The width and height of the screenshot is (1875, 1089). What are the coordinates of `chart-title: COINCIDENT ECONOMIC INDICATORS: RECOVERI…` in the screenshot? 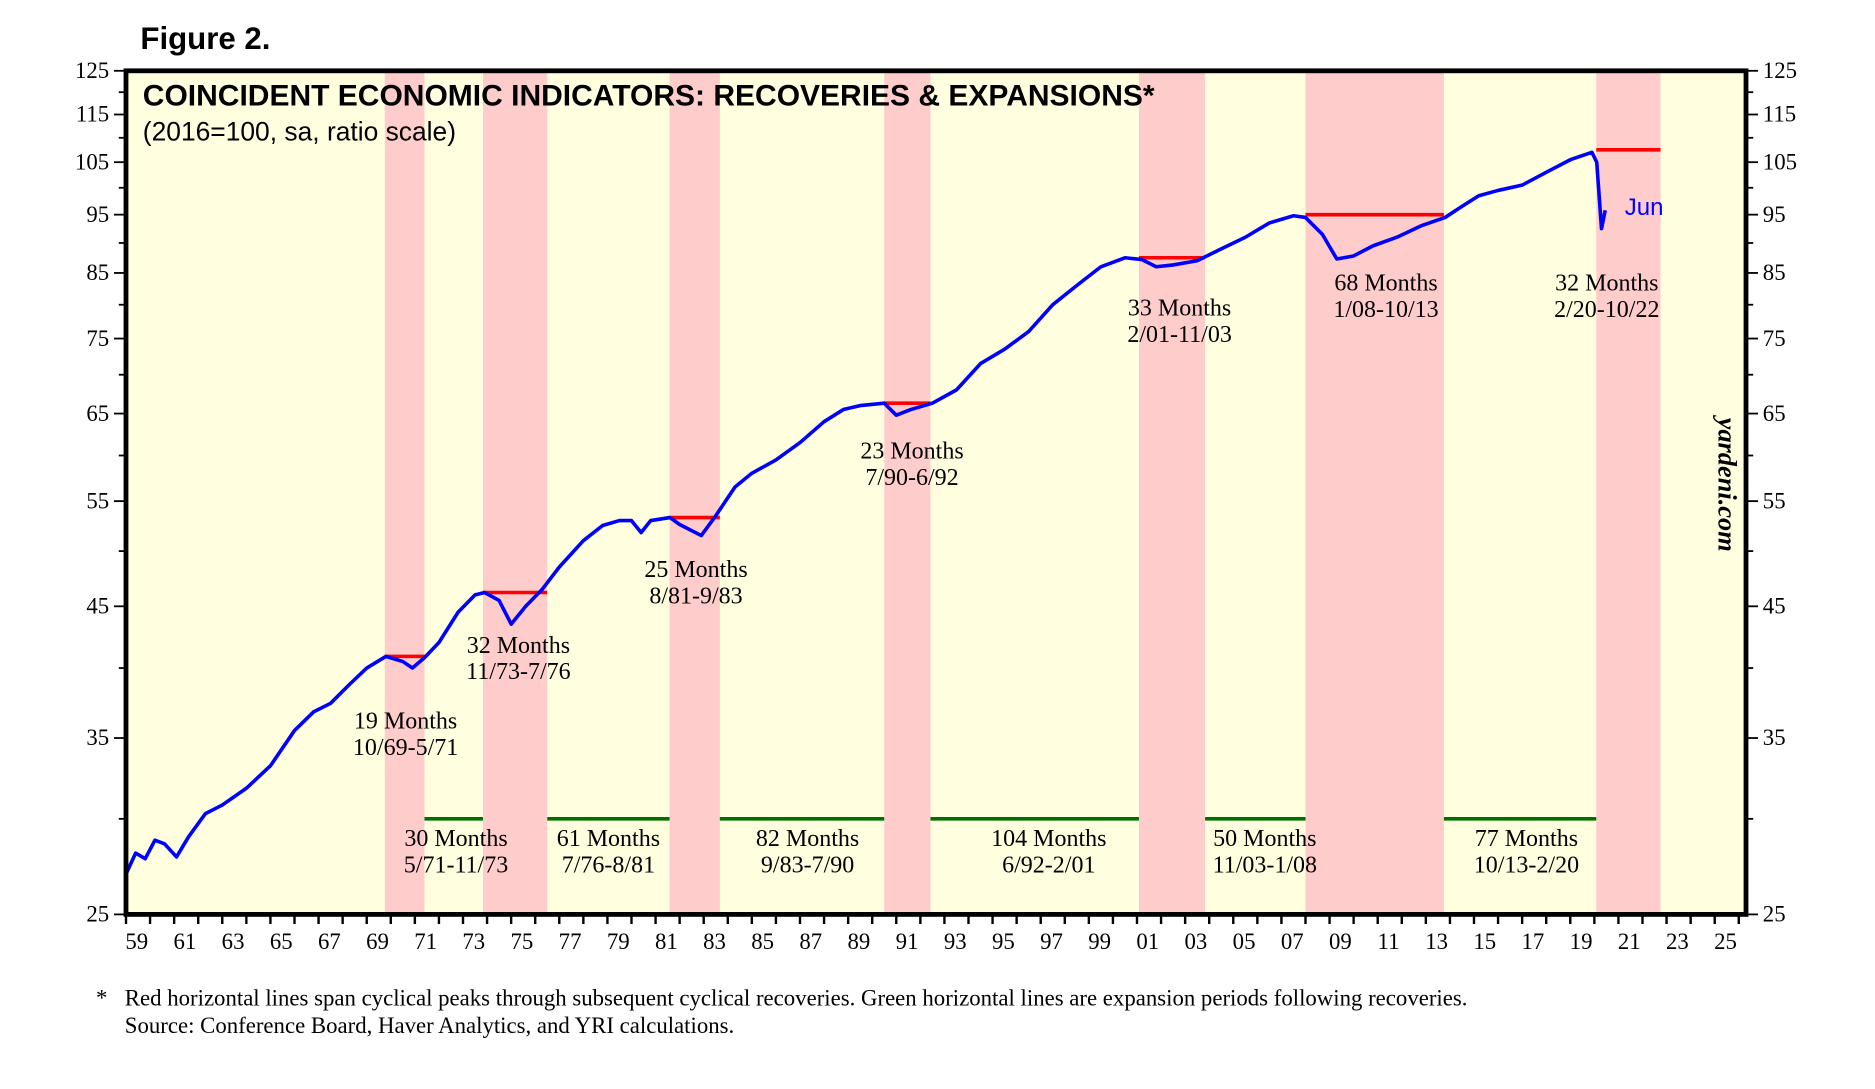 It's located at (649, 96).